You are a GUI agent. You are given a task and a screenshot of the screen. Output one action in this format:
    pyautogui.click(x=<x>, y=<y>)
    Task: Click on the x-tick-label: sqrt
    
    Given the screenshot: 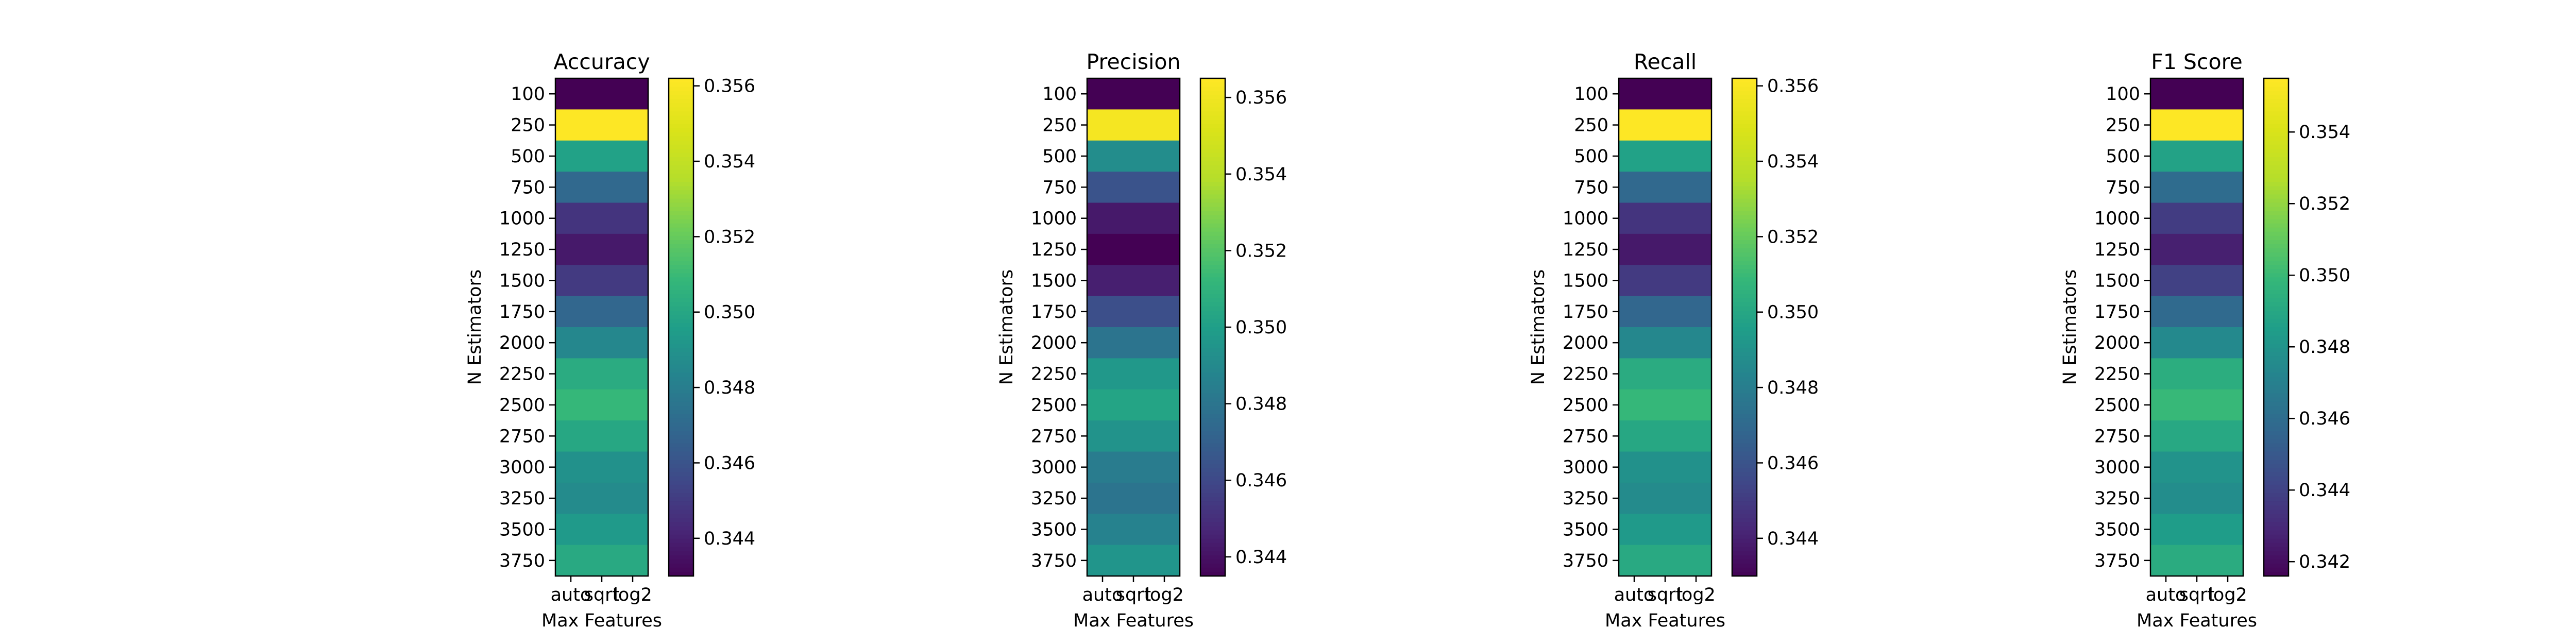 What is the action you would take?
    pyautogui.click(x=602, y=595)
    